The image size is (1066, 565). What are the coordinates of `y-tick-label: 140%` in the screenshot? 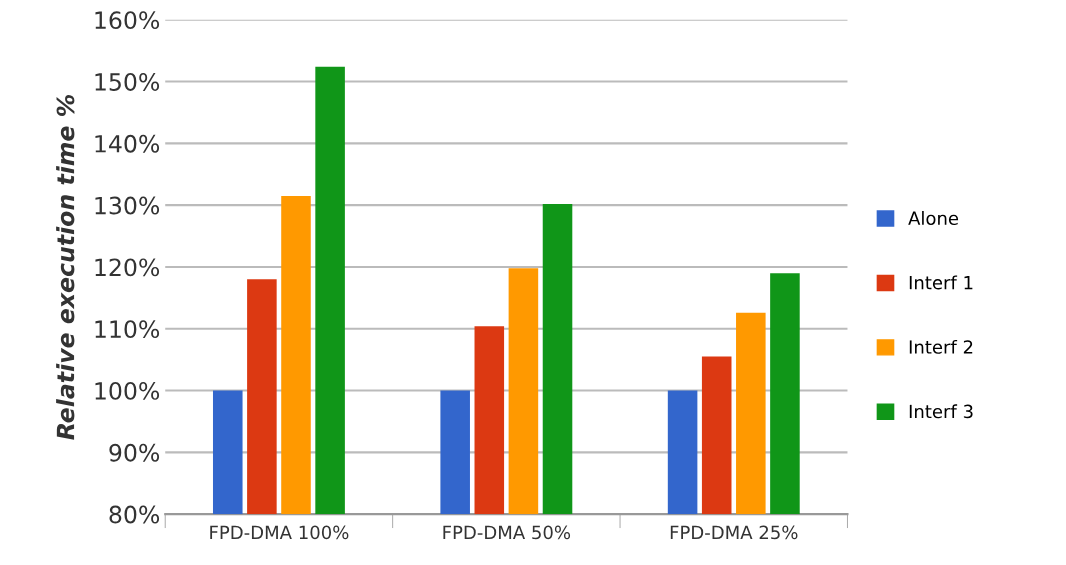 It's located at (127, 143).